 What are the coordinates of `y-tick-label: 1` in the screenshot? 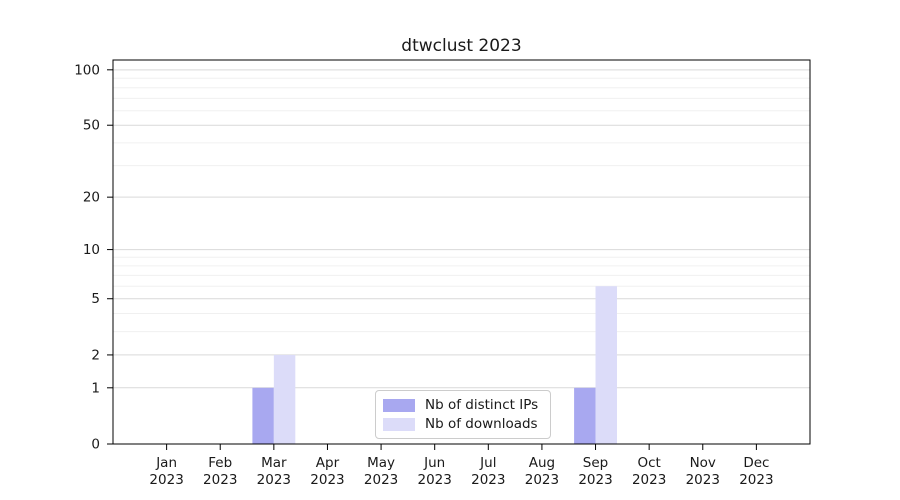 It's located at (95, 388).